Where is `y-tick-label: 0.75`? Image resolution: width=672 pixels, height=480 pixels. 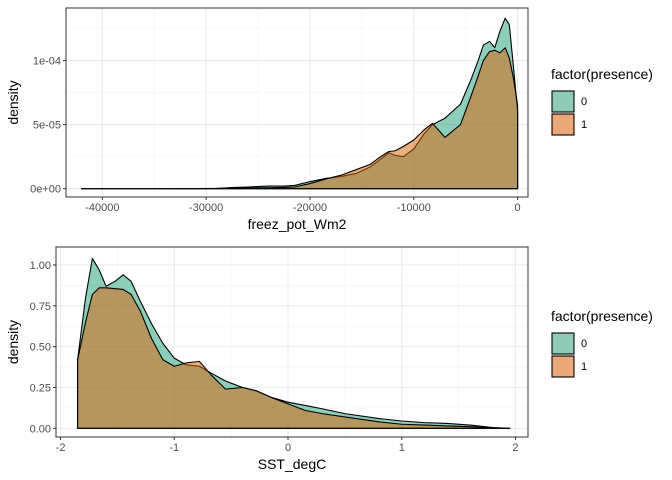 y-tick-label: 0.75 is located at coordinates (40, 307).